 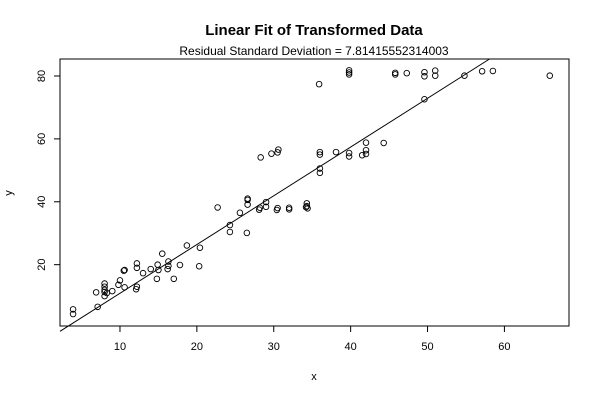 What do you see at coordinates (42, 265) in the screenshot?
I see `y-tick-label: 20` at bounding box center [42, 265].